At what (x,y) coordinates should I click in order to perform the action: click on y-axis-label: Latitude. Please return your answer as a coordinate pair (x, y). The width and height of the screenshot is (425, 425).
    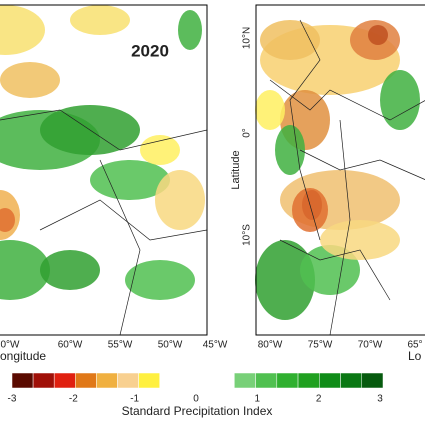
    Looking at the image, I should click on (236, 169).